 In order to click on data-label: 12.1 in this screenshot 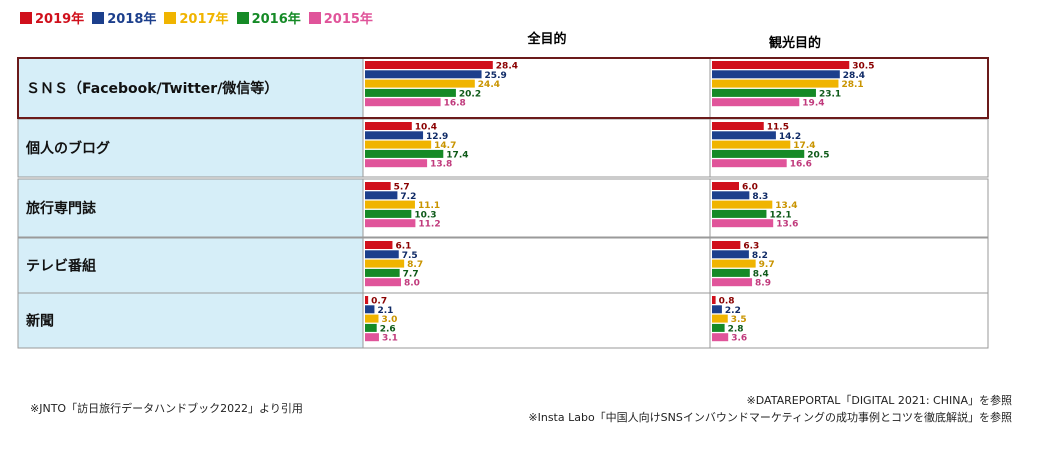, I will do `click(780, 215)`.